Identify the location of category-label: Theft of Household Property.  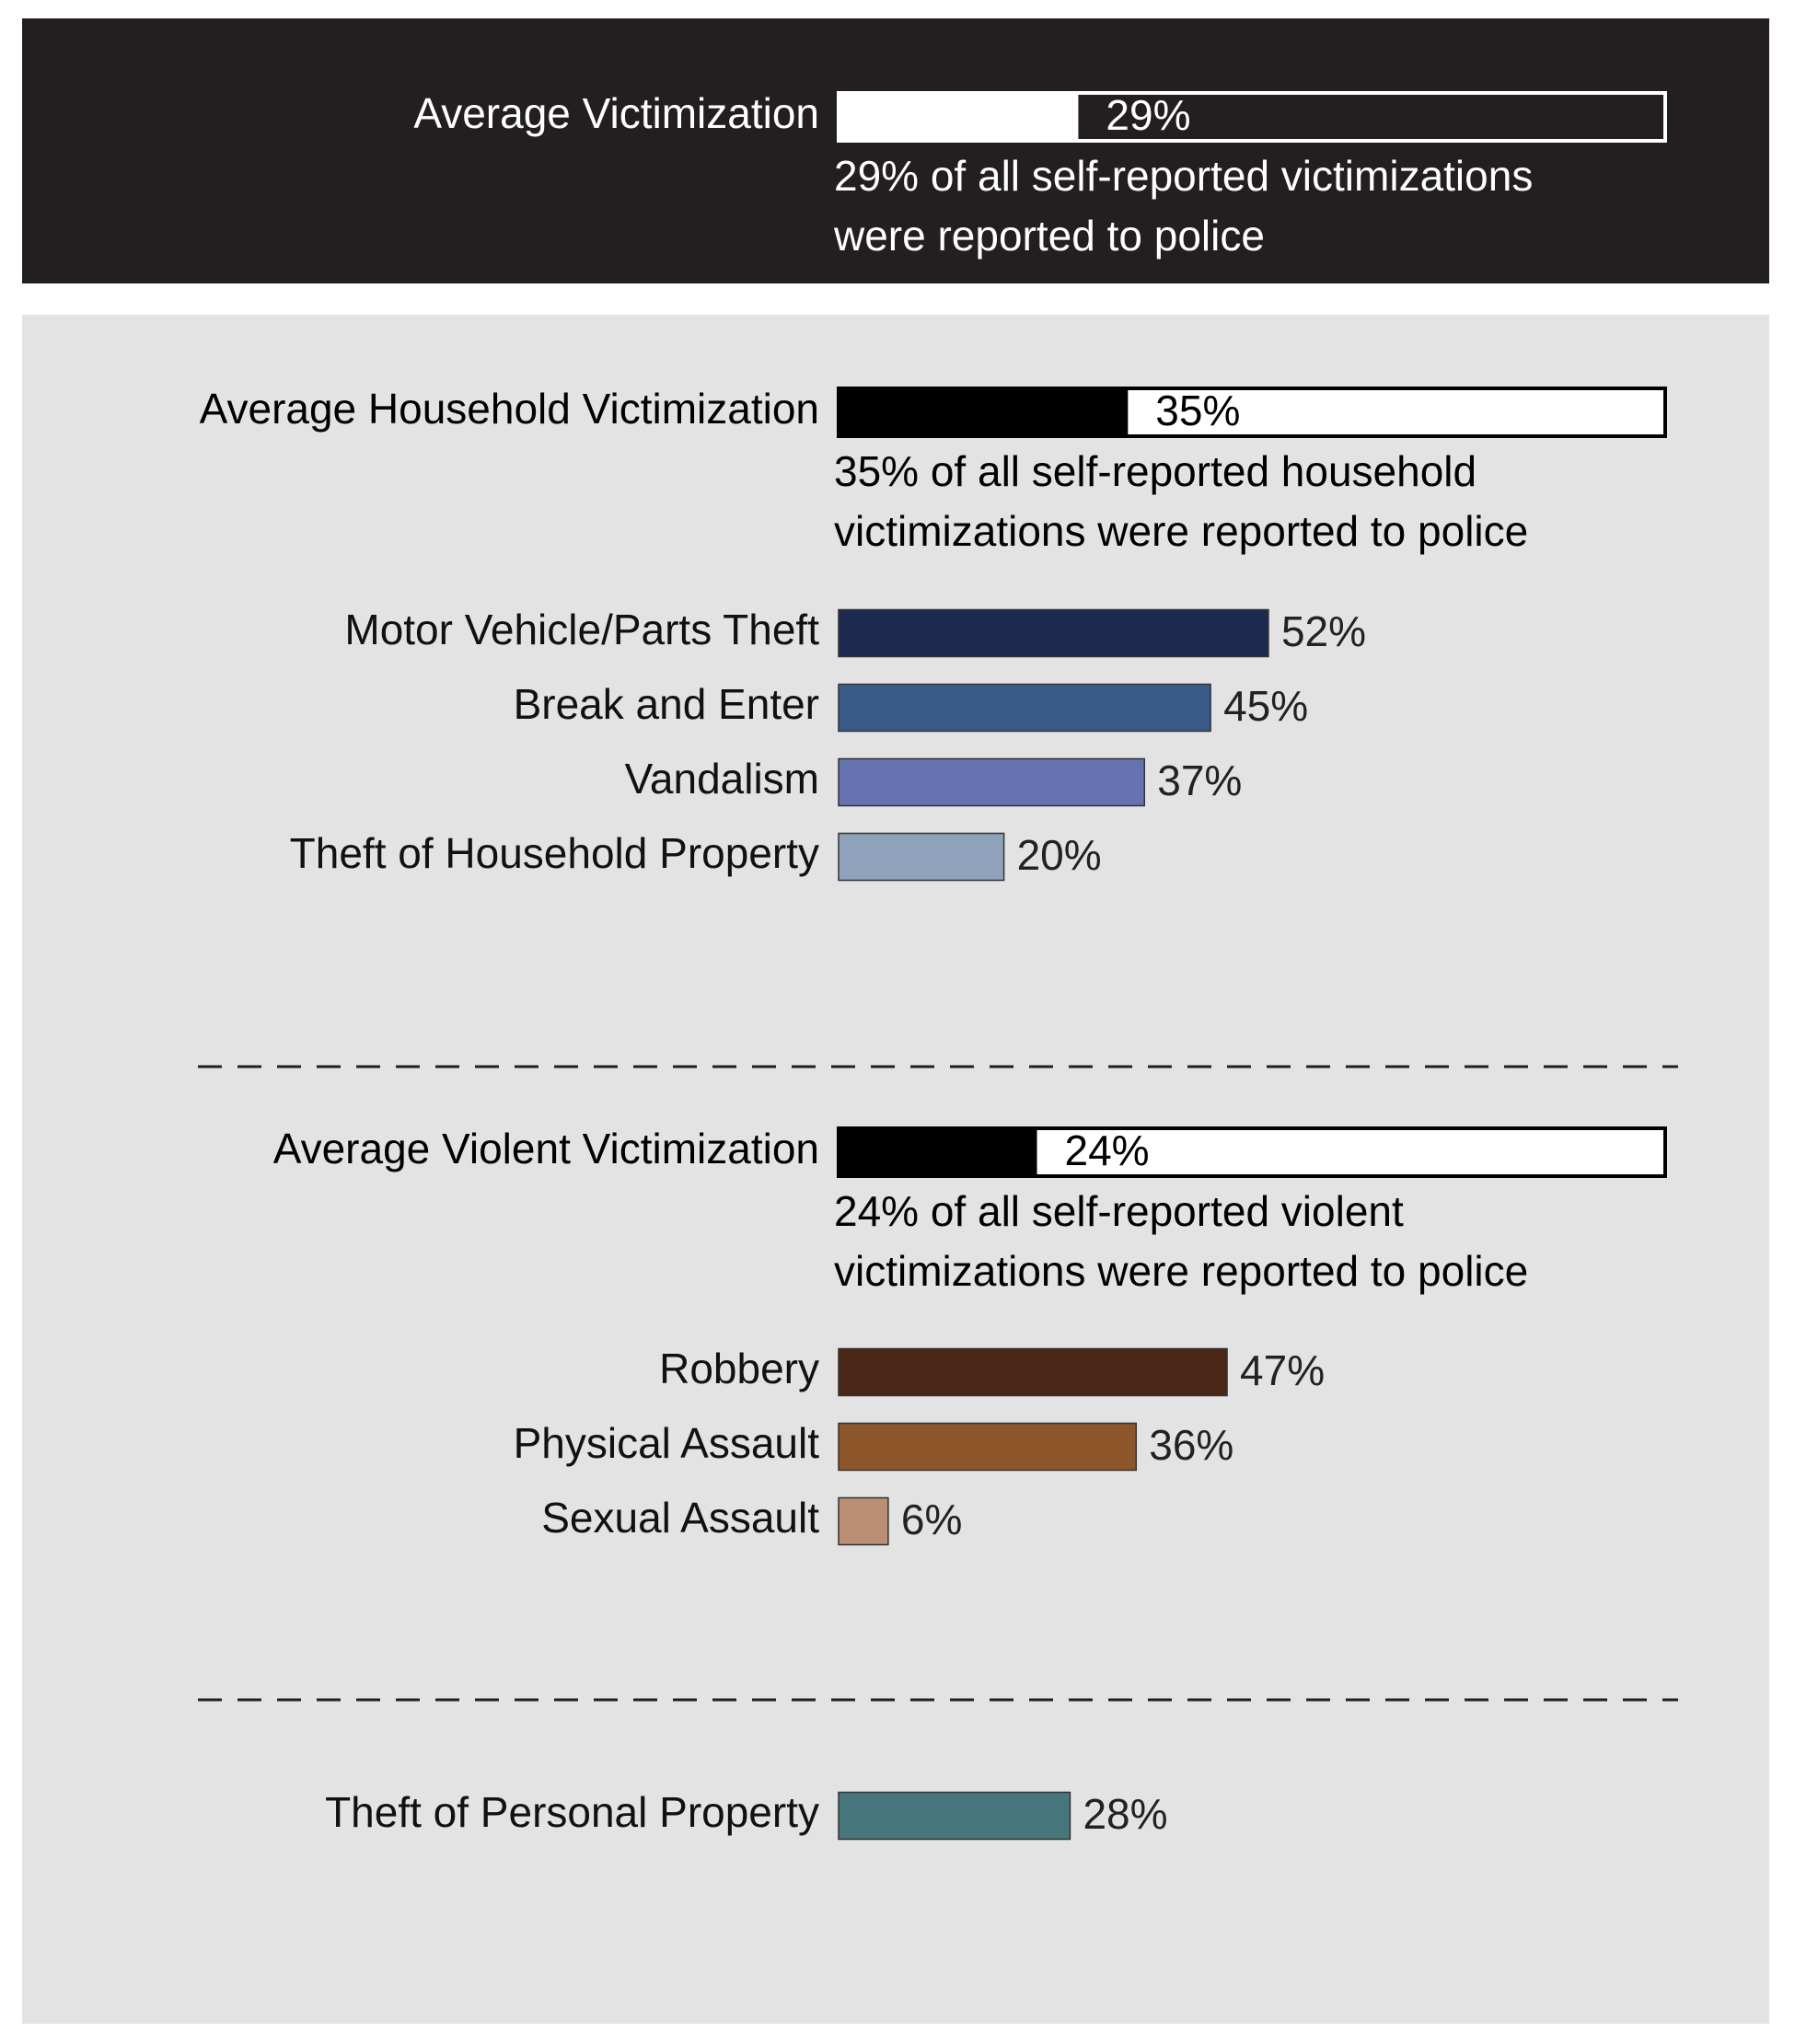
(554, 853).